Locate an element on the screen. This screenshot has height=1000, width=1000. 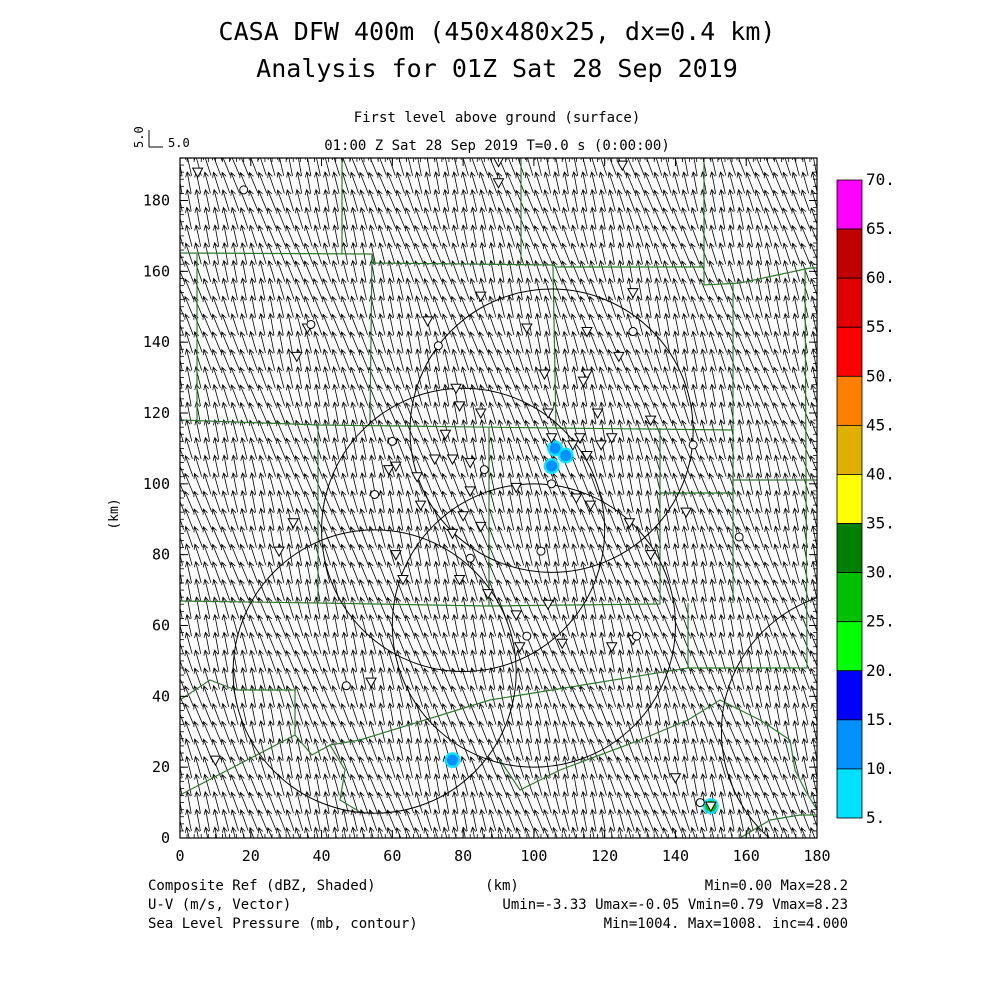
y-tick-label: 180 is located at coordinates (156, 201).